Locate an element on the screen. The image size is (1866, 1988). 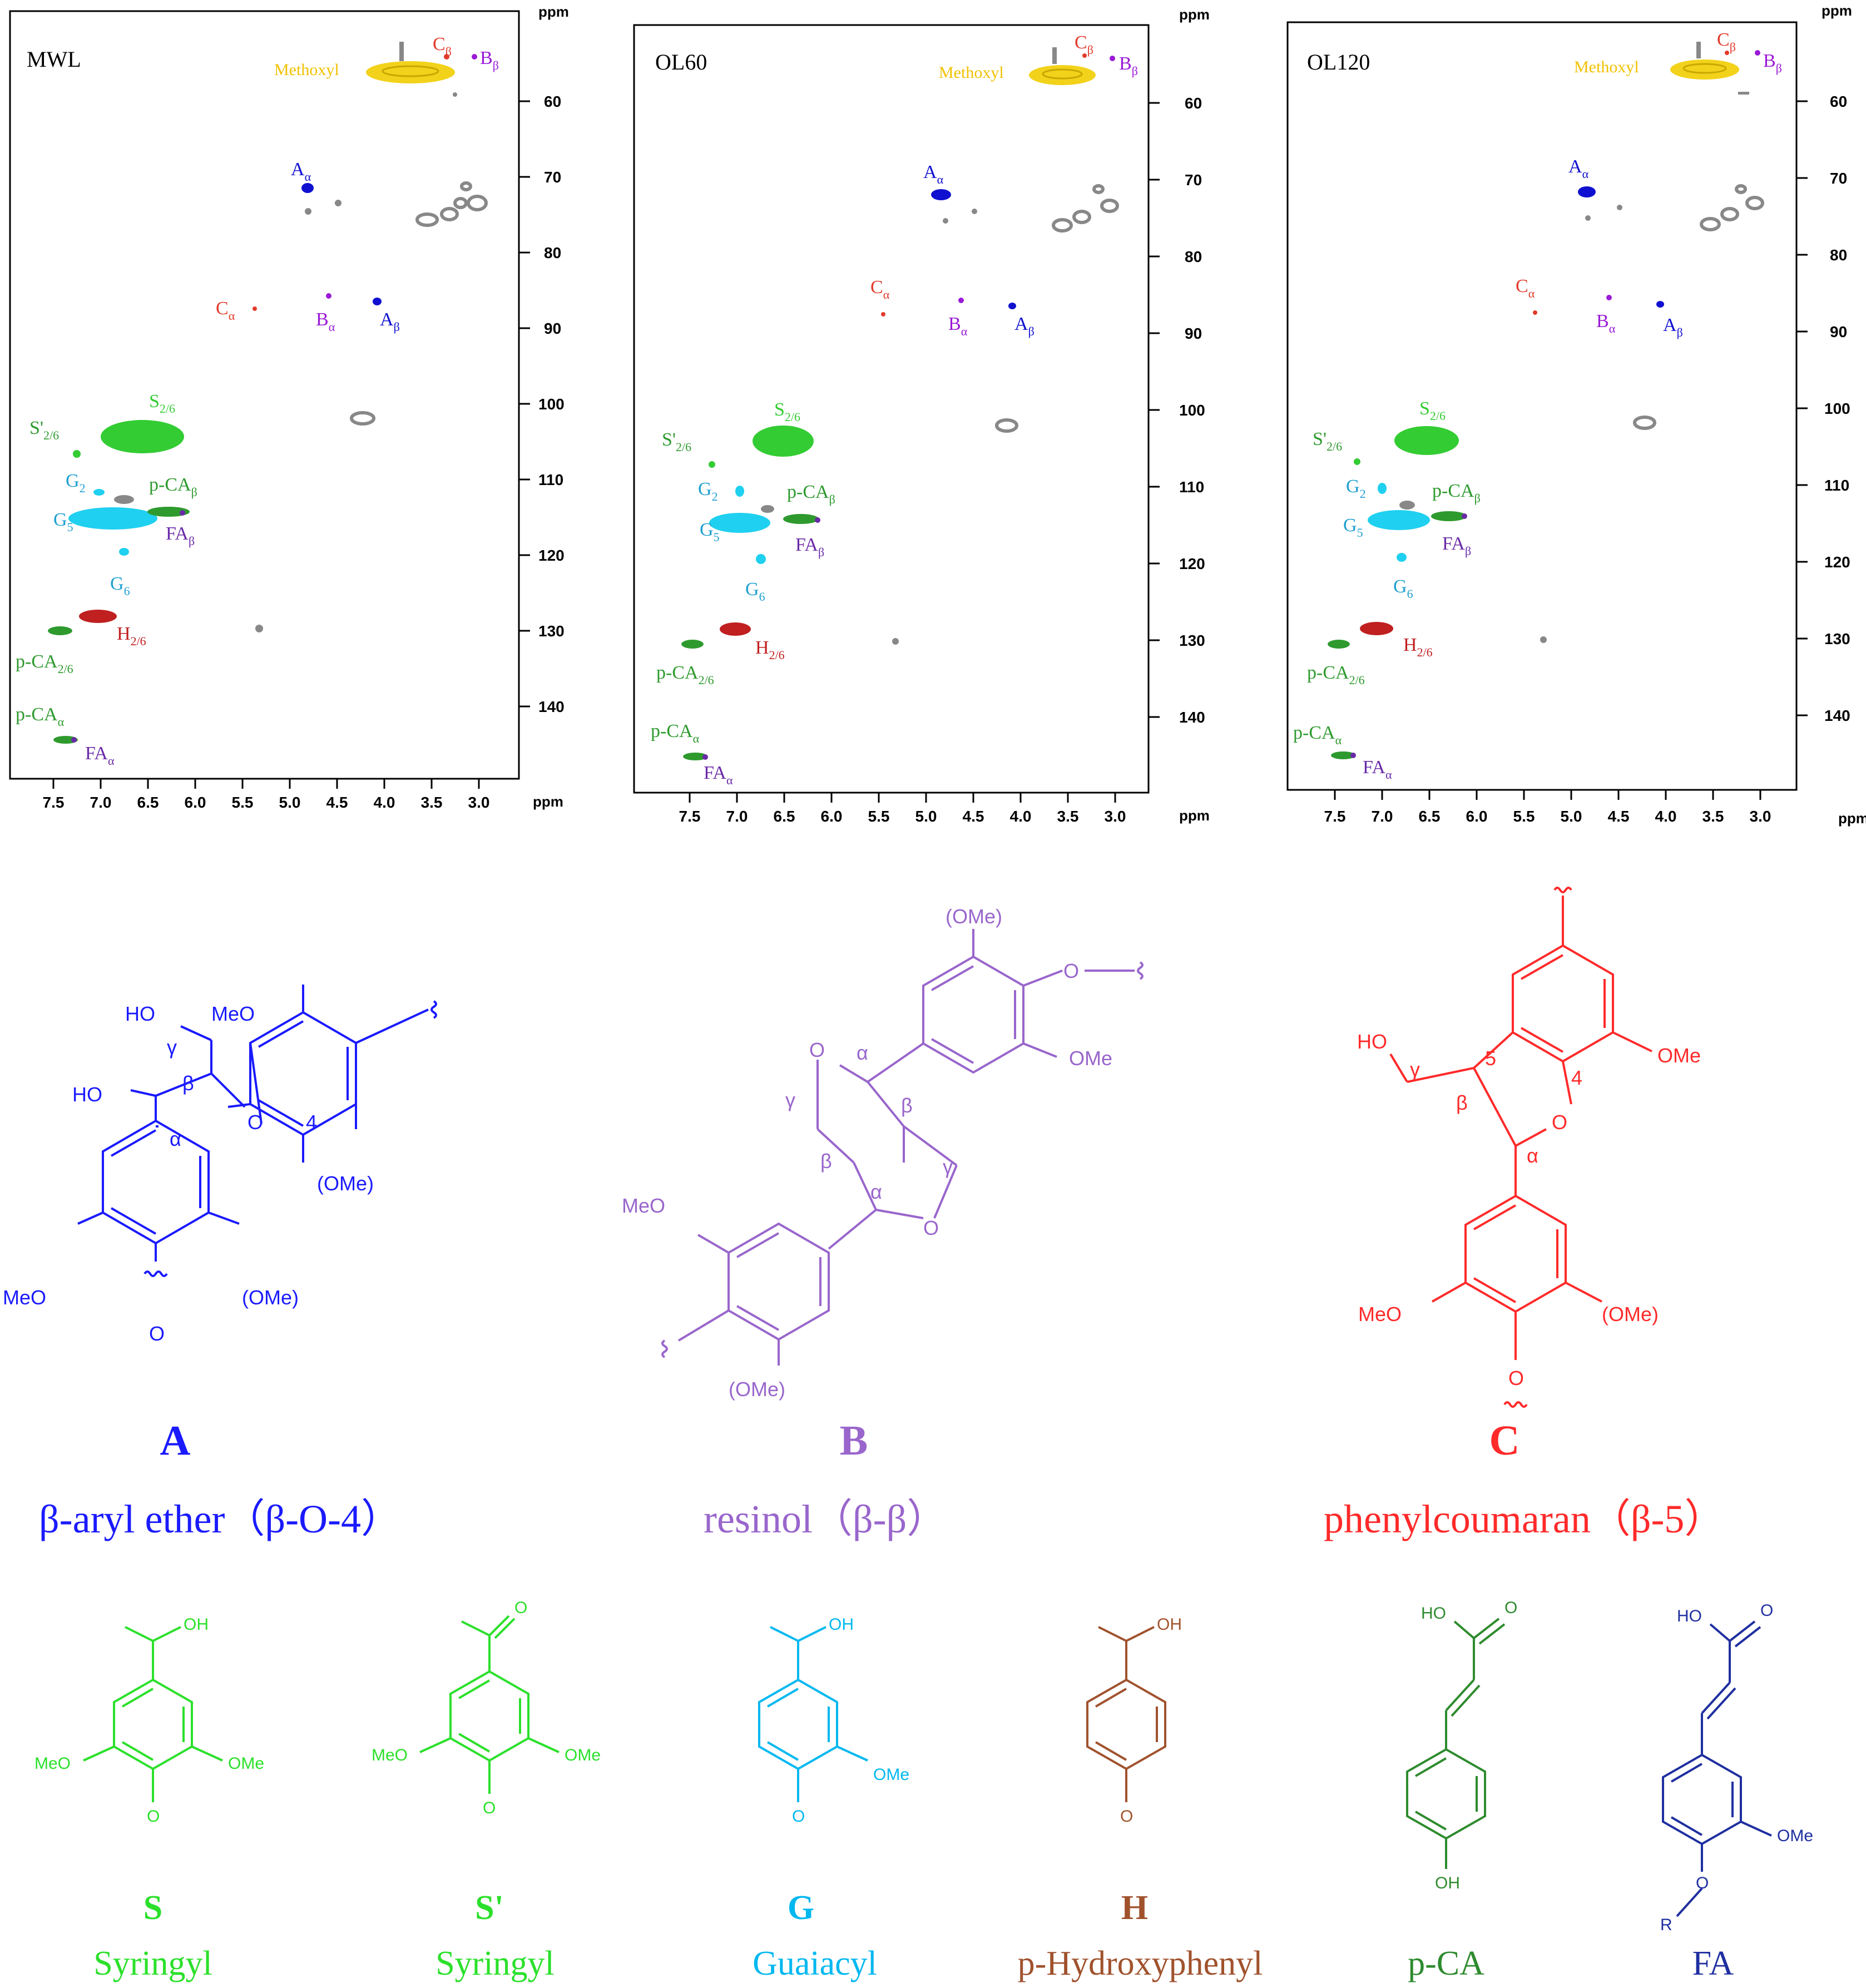
atom-label: (OMe) is located at coordinates (974, 916).